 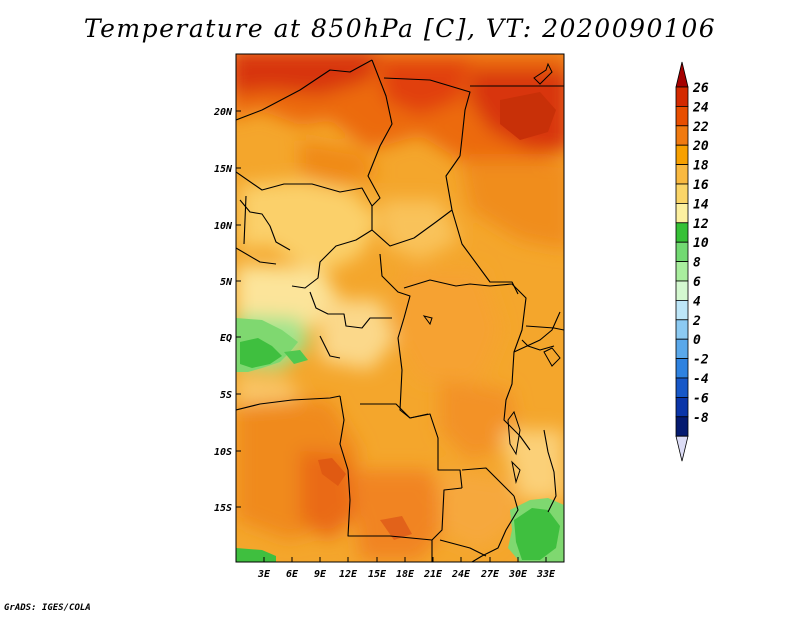 What do you see at coordinates (406, 568) in the screenshot?
I see `longitude-axis: 3E 6E 9E 12E 15E 18E 21E 24E 27E 30E 33E` at bounding box center [406, 568].